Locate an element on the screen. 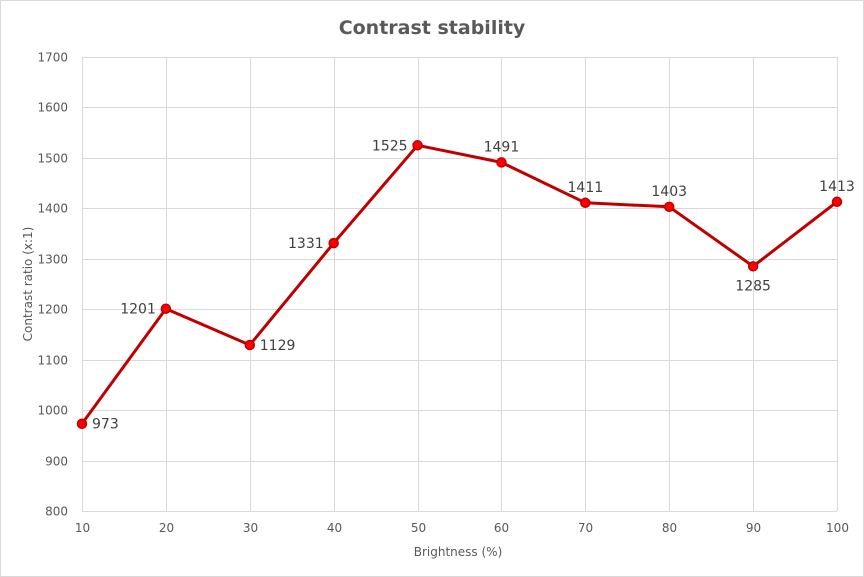 This screenshot has height=577, width=864. y-tick-label: 1500 is located at coordinates (52, 159).